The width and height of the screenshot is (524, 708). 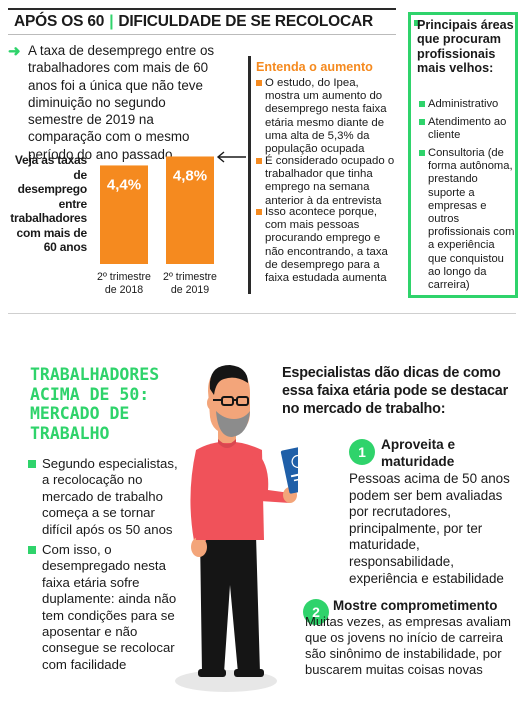 What do you see at coordinates (124, 214) in the screenshot?
I see `chart-bar-2018` at bounding box center [124, 214].